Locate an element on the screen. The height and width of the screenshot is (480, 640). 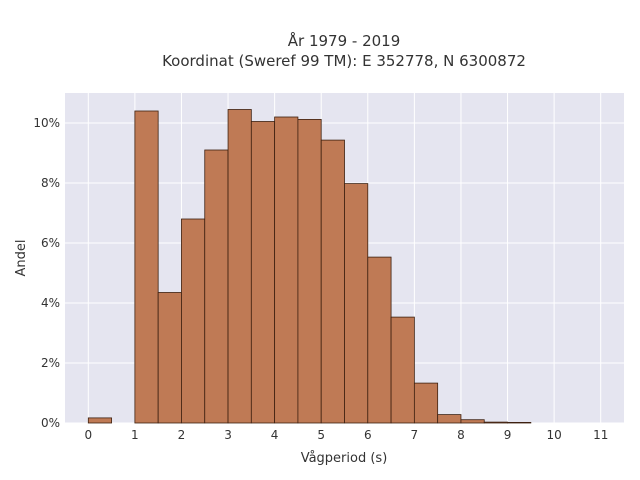
x-axis-ticks: 0 1 2 3 4 5 6 7 8 9 10 11 is located at coordinates (346, 435).